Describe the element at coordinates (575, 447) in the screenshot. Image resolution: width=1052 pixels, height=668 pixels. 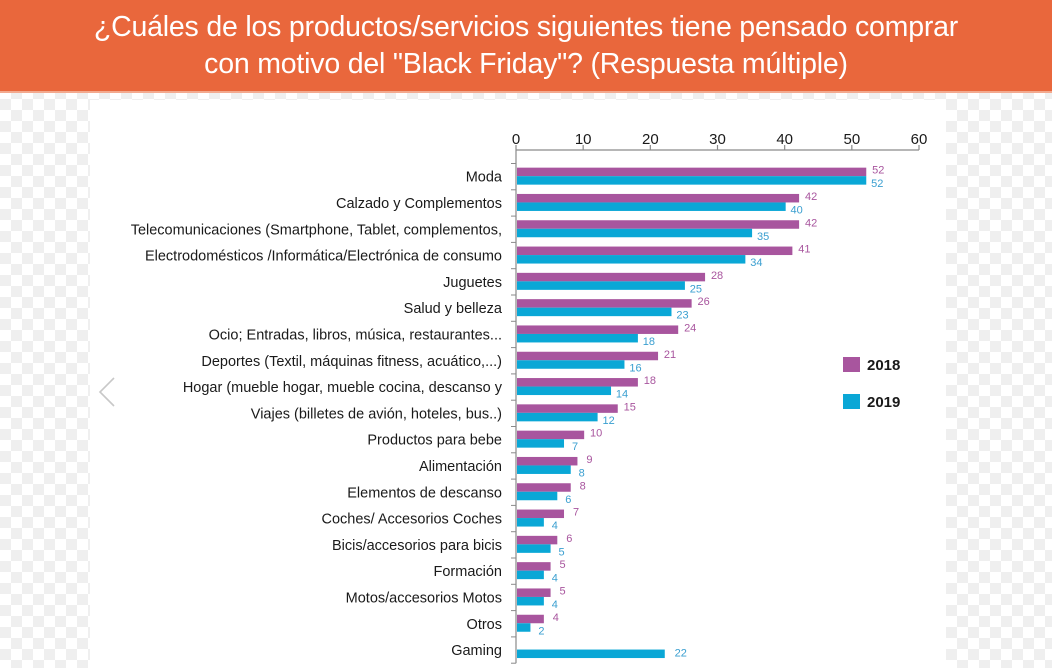
I see `data-label-2019: 7` at that location.